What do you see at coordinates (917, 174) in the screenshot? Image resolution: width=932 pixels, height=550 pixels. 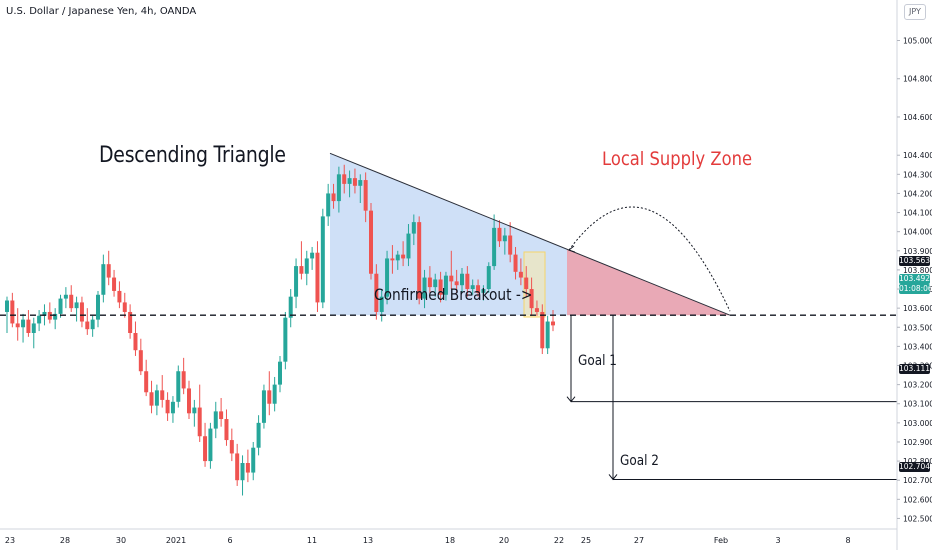 I see `price-tick-label: 104.300` at bounding box center [917, 174].